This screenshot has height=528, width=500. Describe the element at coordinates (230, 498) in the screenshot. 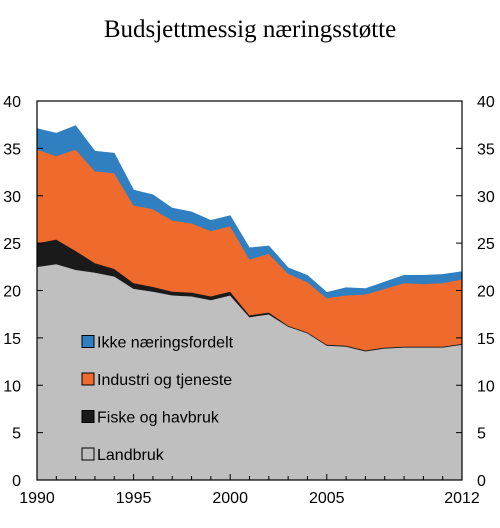

I see `x-tick-label: 2000` at that location.